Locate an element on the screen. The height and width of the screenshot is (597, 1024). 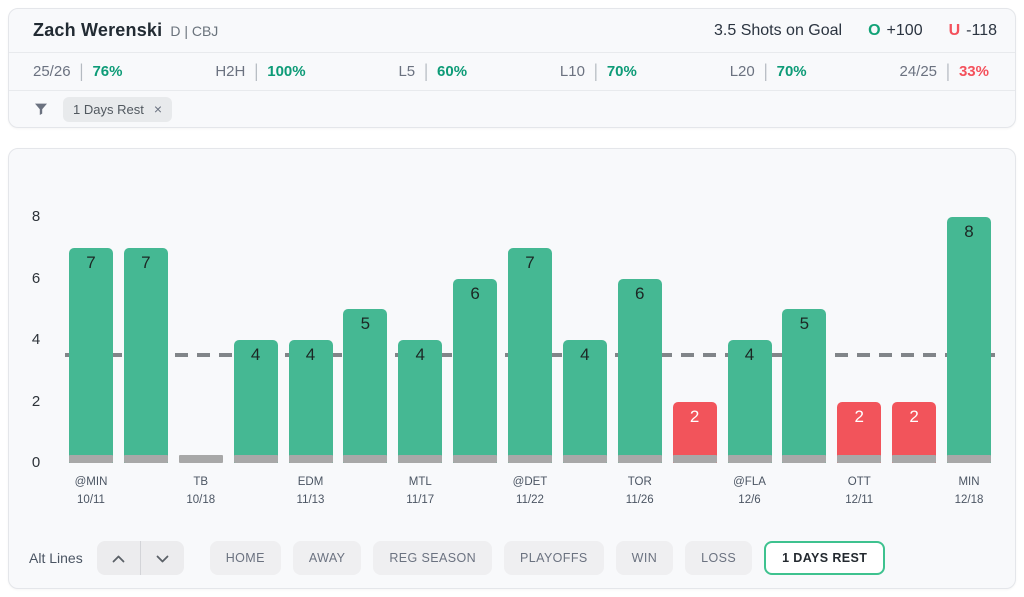
over-odds-value: +100 is located at coordinates (904, 30).